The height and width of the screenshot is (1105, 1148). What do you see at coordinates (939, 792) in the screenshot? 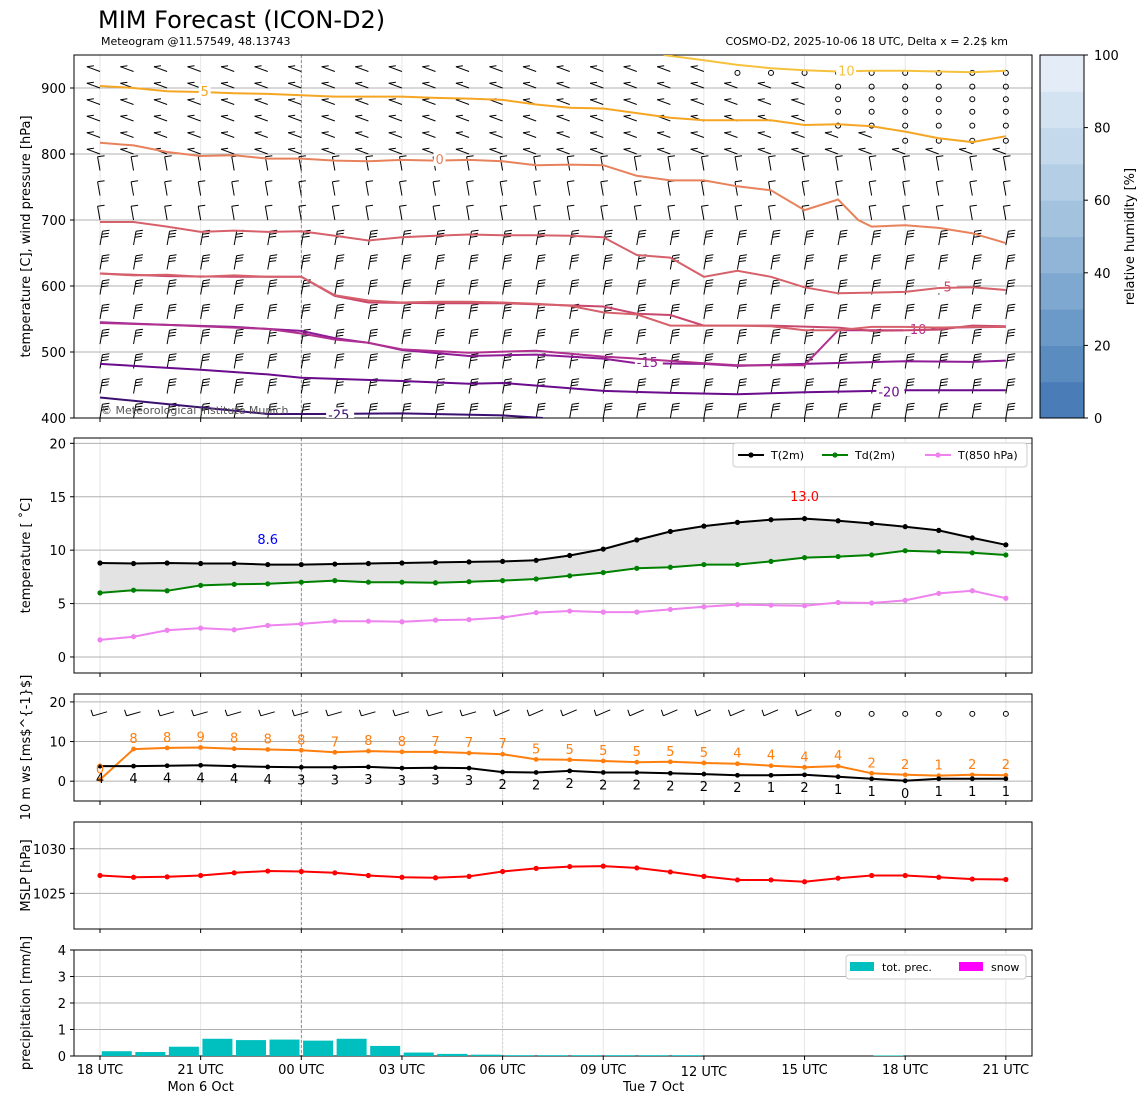
I see `mean-value-label: 1` at bounding box center [939, 792].